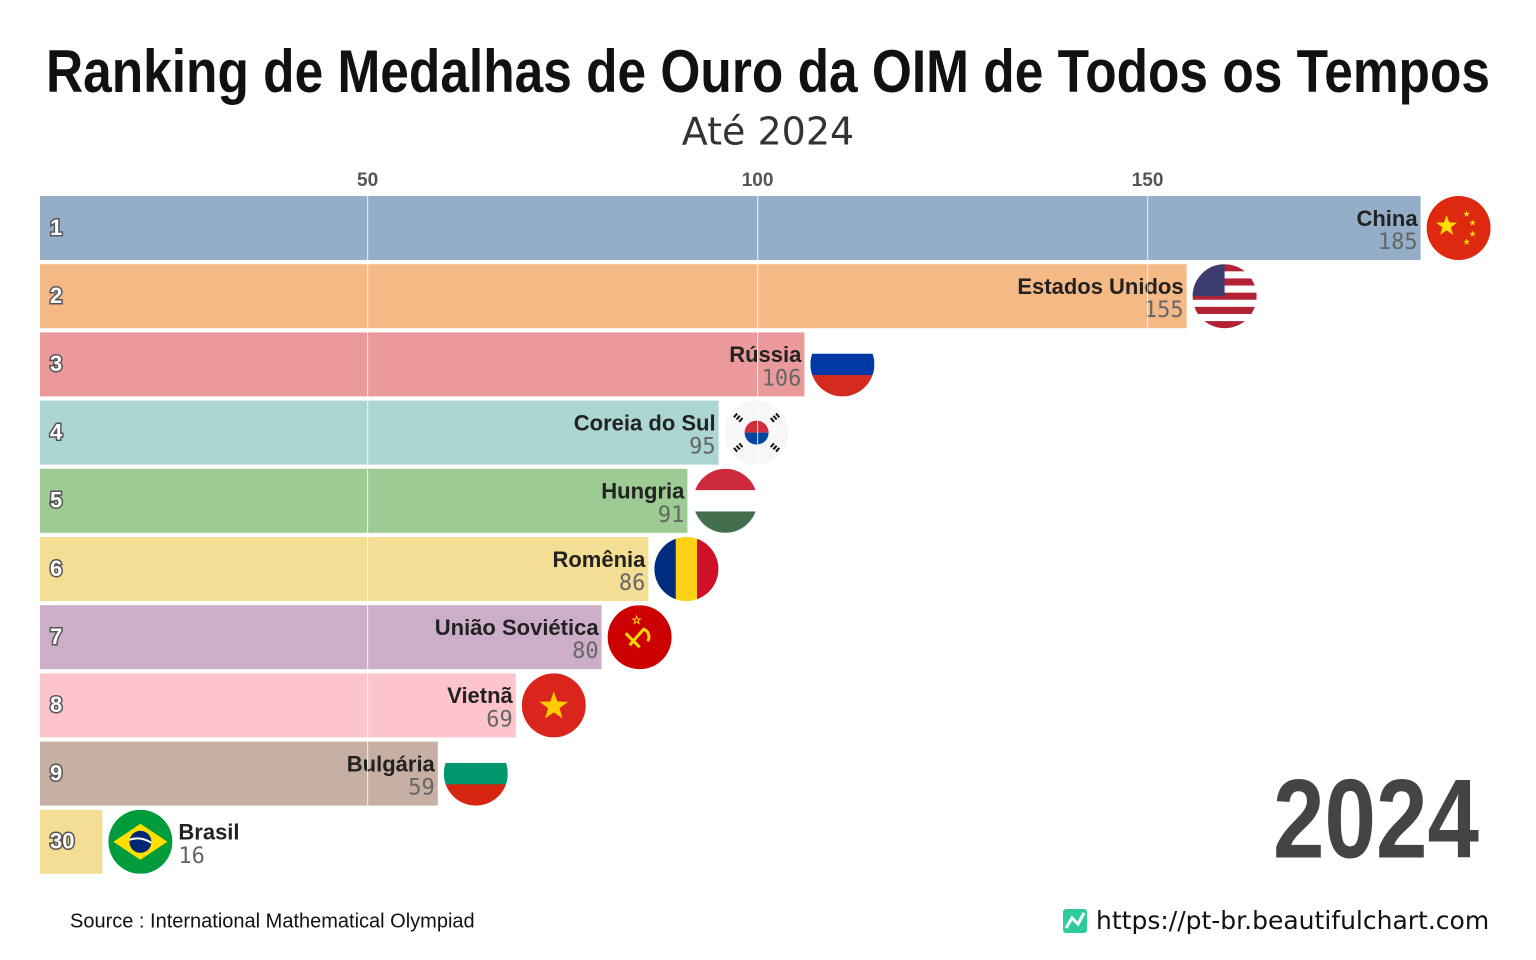  Describe the element at coordinates (517, 627) in the screenshot. I see `bar-label: União Soviética` at that location.